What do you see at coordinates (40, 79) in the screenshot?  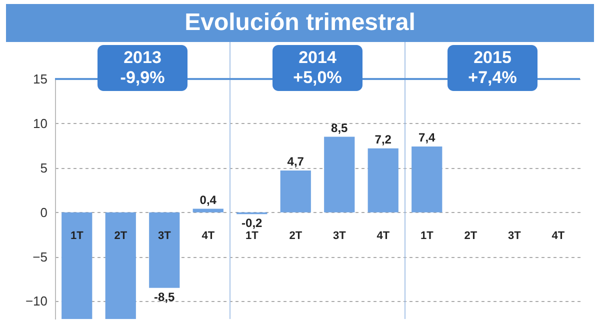 I see `y-tick-label: 15` at bounding box center [40, 79].